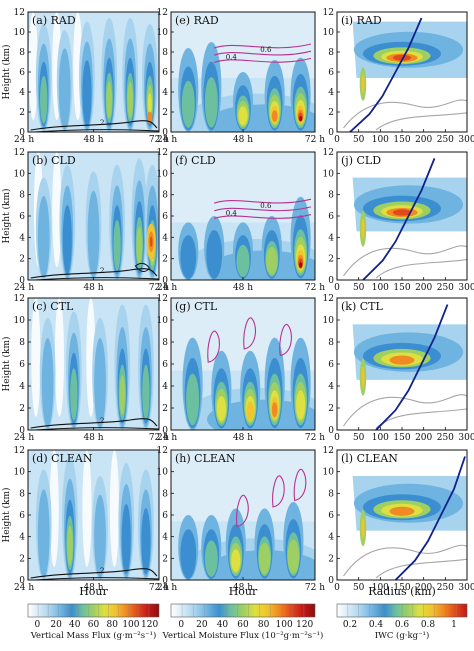  I want to click on y-tick-label: 12, so click(328, 153).